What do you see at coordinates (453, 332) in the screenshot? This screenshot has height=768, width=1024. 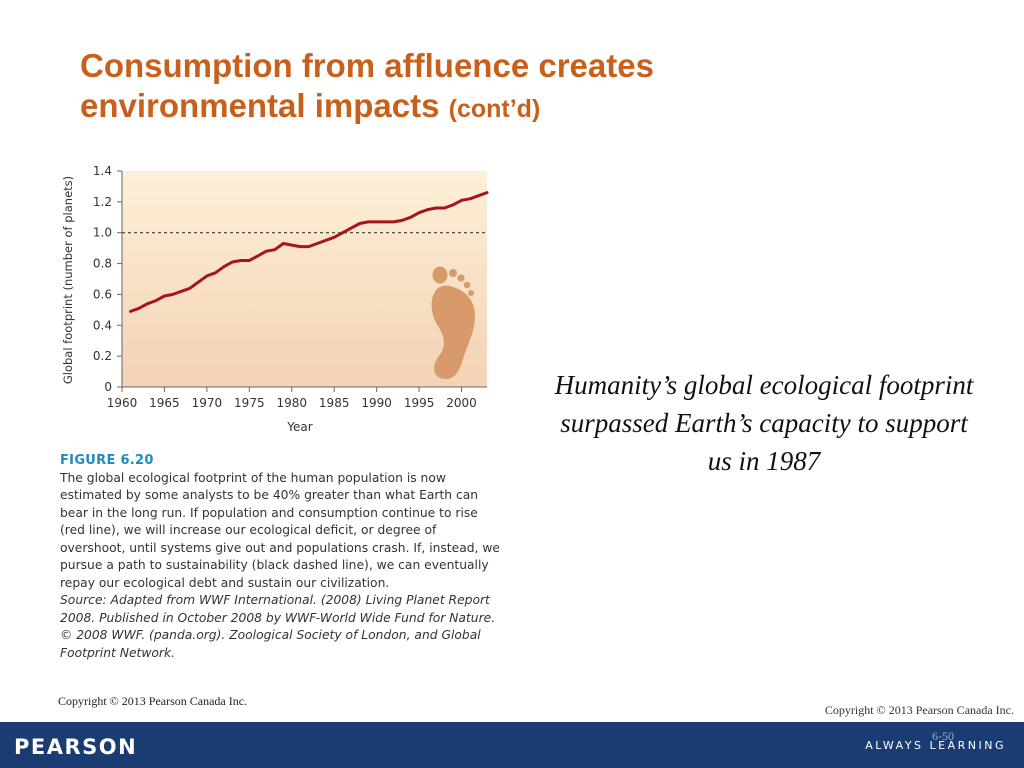 I see `foot-sole` at bounding box center [453, 332].